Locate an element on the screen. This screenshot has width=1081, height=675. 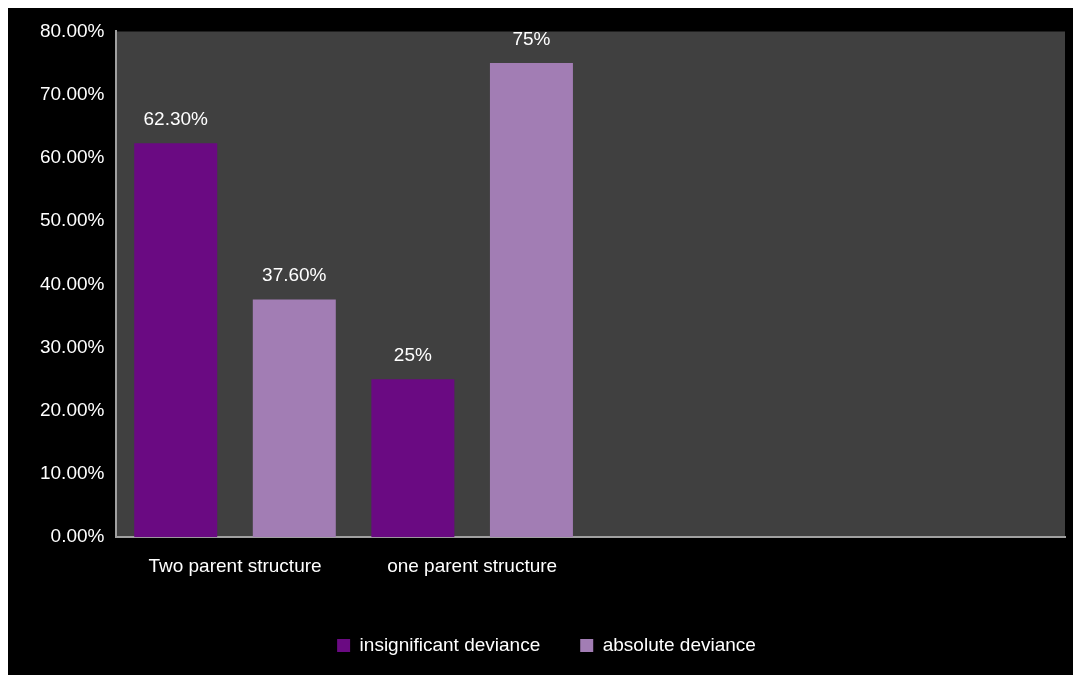
legend-label: insignificant deviance is located at coordinates (450, 644).